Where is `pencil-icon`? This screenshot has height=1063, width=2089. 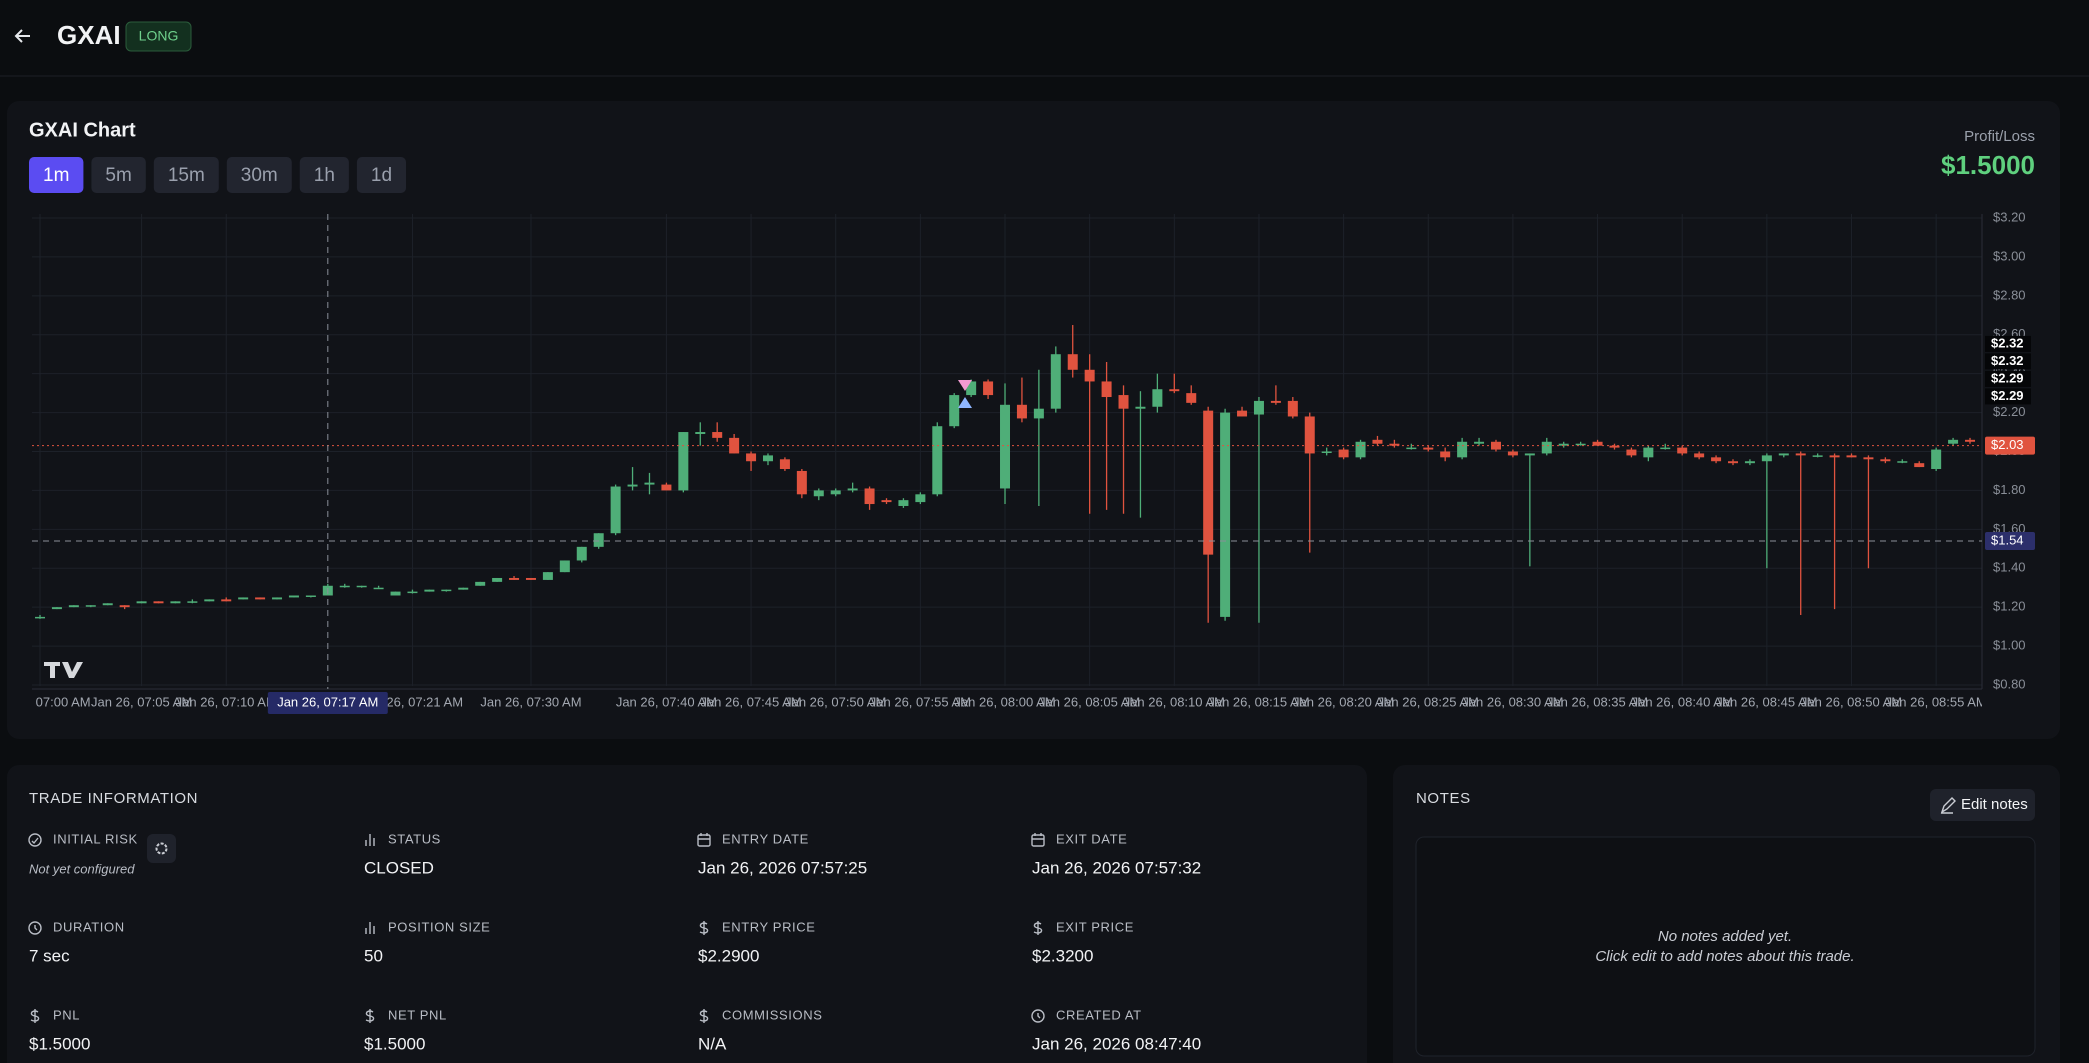 pencil-icon is located at coordinates (1948, 805).